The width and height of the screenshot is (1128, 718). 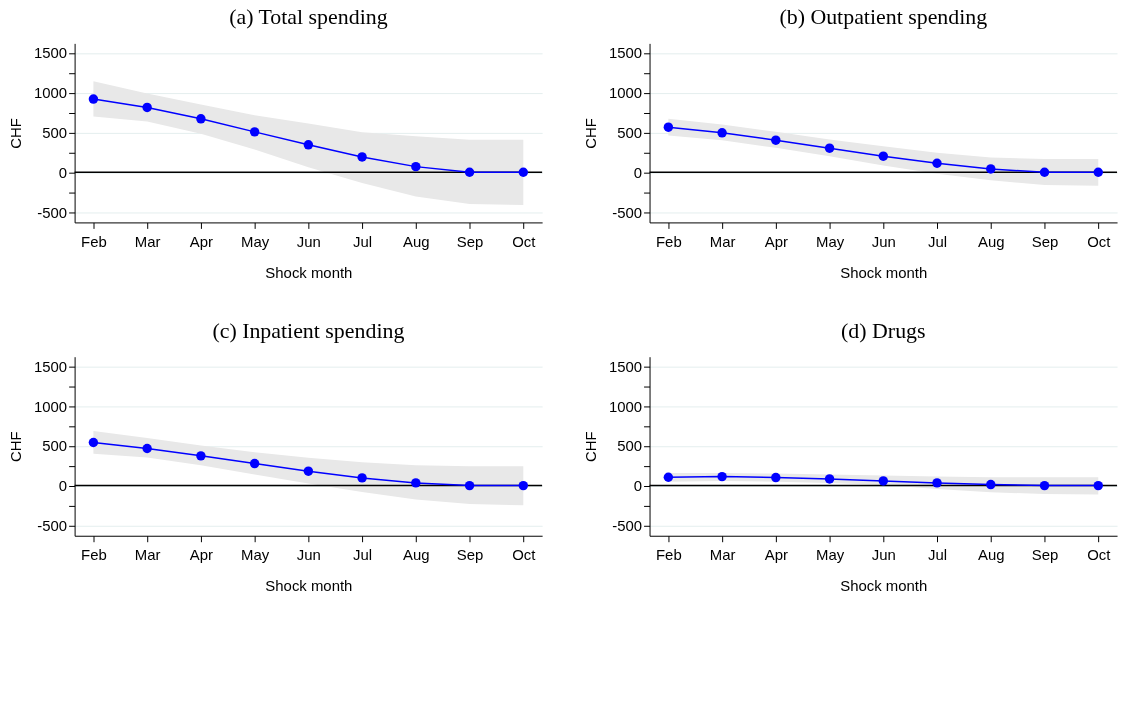 I want to click on chart-title: (a) Total spending, so click(x=308, y=17).